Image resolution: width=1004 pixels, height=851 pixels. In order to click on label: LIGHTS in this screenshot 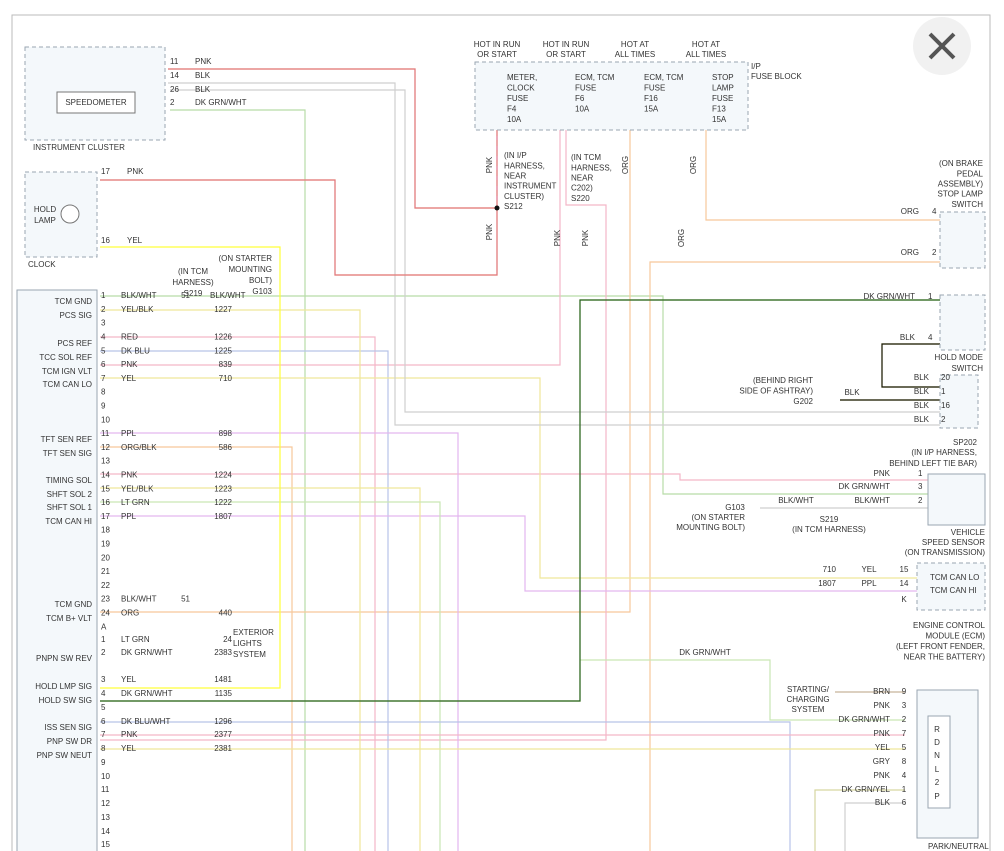, I will do `click(247, 643)`.